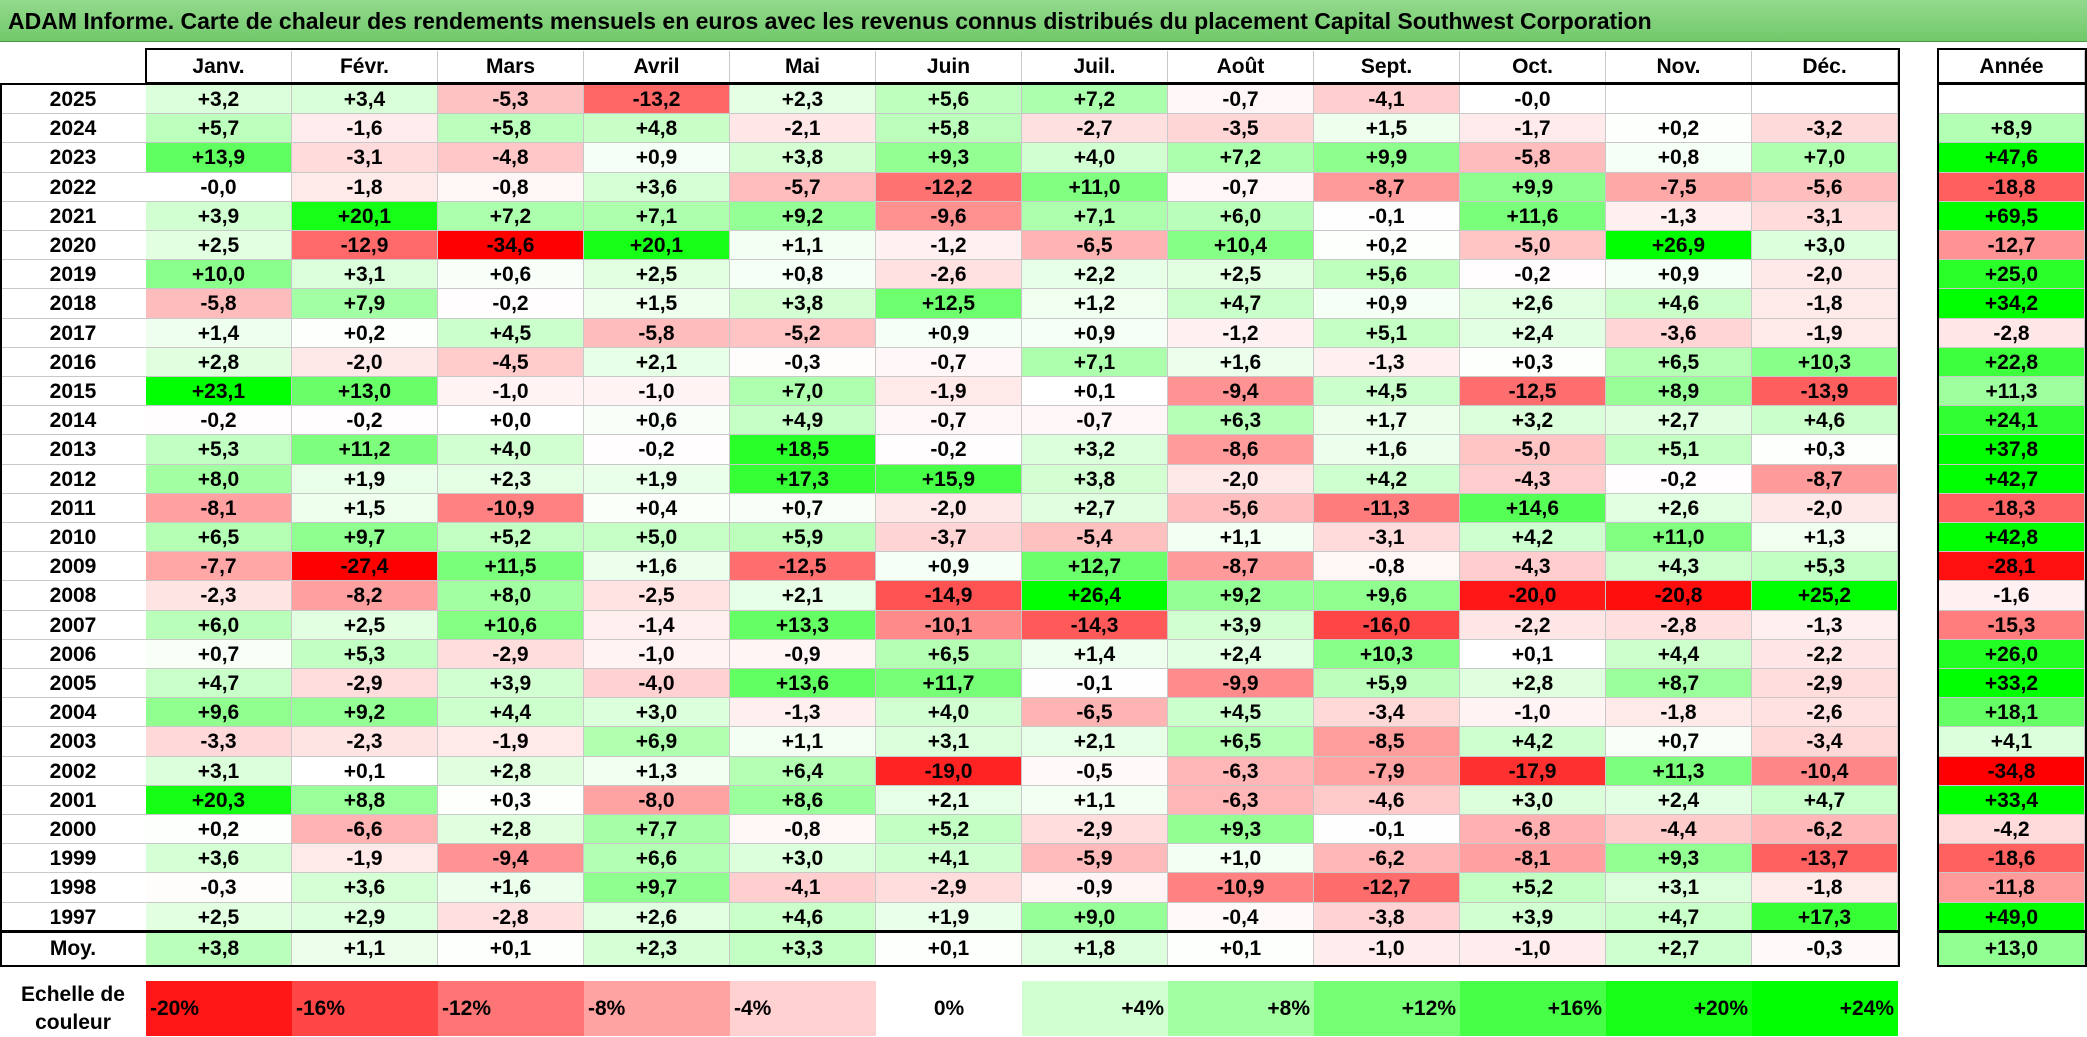 This screenshot has width=2087, height=1037. I want to click on heatmap-cell: +4,3, so click(1679, 567).